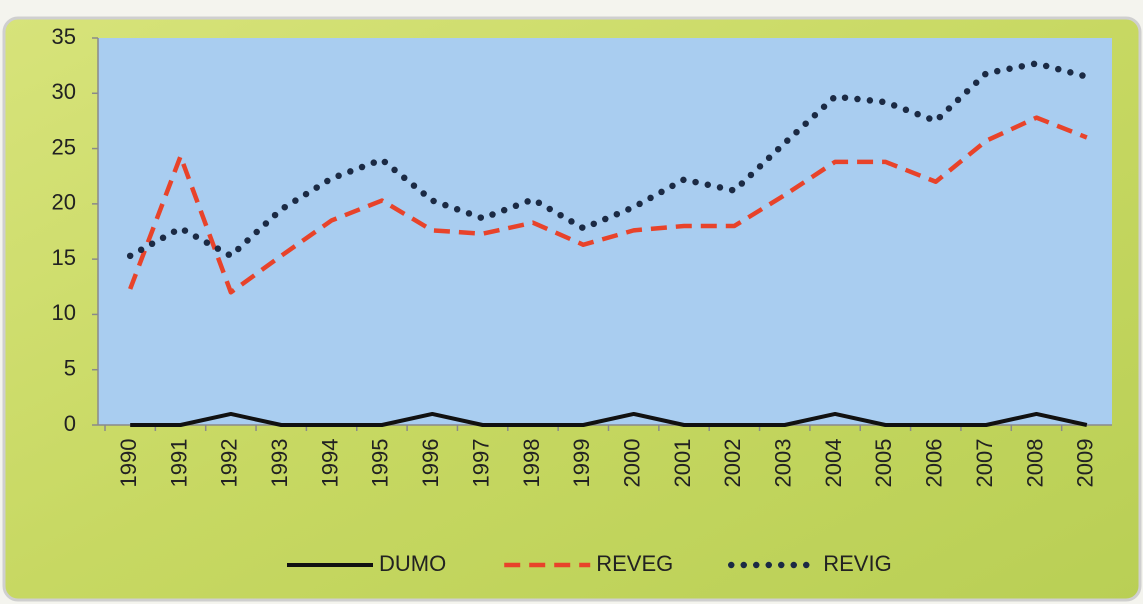 The image size is (1143, 604). I want to click on x-tick-label: 2005, so click(883, 463).